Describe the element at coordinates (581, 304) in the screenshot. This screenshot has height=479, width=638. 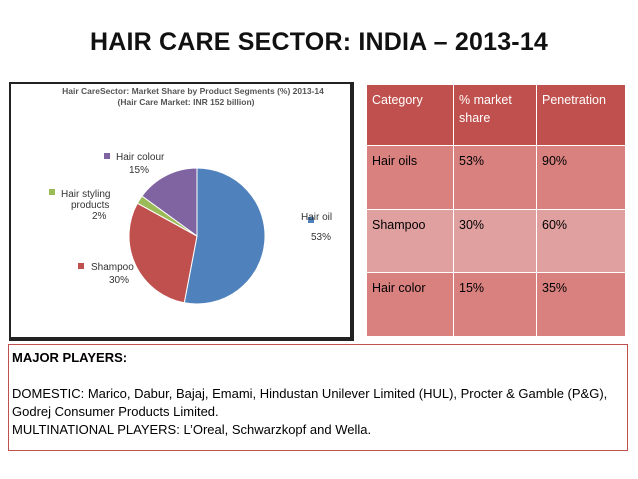
I see `cell-penetration: 35%` at that location.